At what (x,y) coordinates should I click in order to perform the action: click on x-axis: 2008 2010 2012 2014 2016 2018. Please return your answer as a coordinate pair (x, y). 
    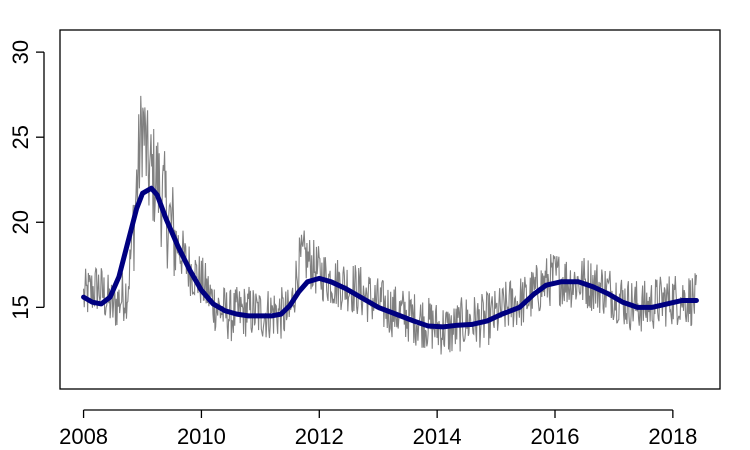
    Looking at the image, I should click on (378, 429).